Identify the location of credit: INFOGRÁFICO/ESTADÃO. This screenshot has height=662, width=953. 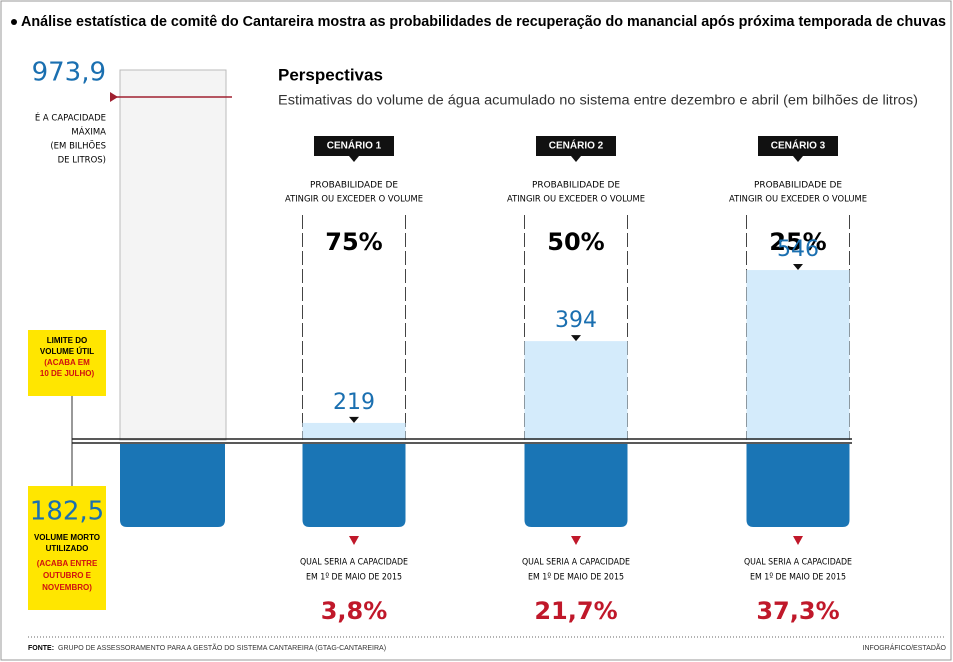
(905, 647).